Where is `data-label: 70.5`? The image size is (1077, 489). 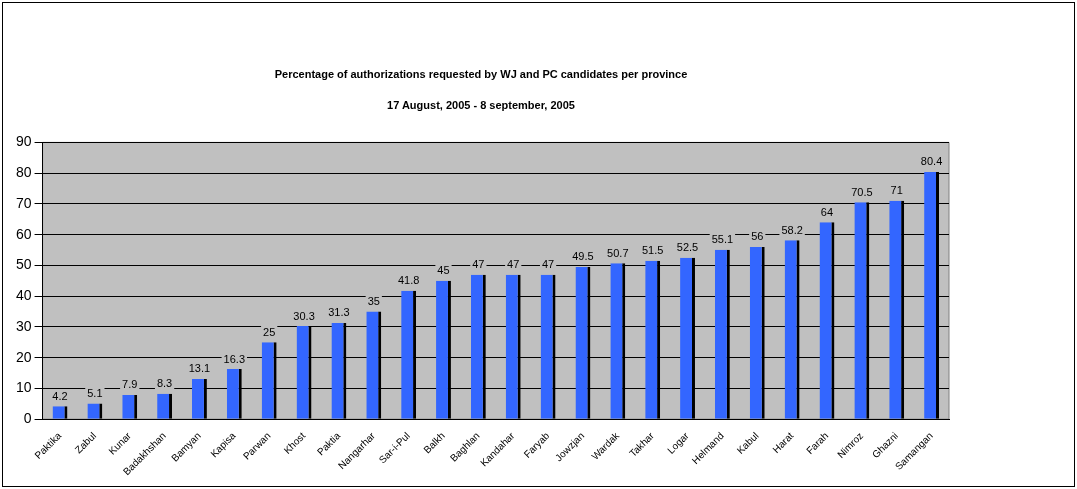
data-label: 70.5 is located at coordinates (862, 191).